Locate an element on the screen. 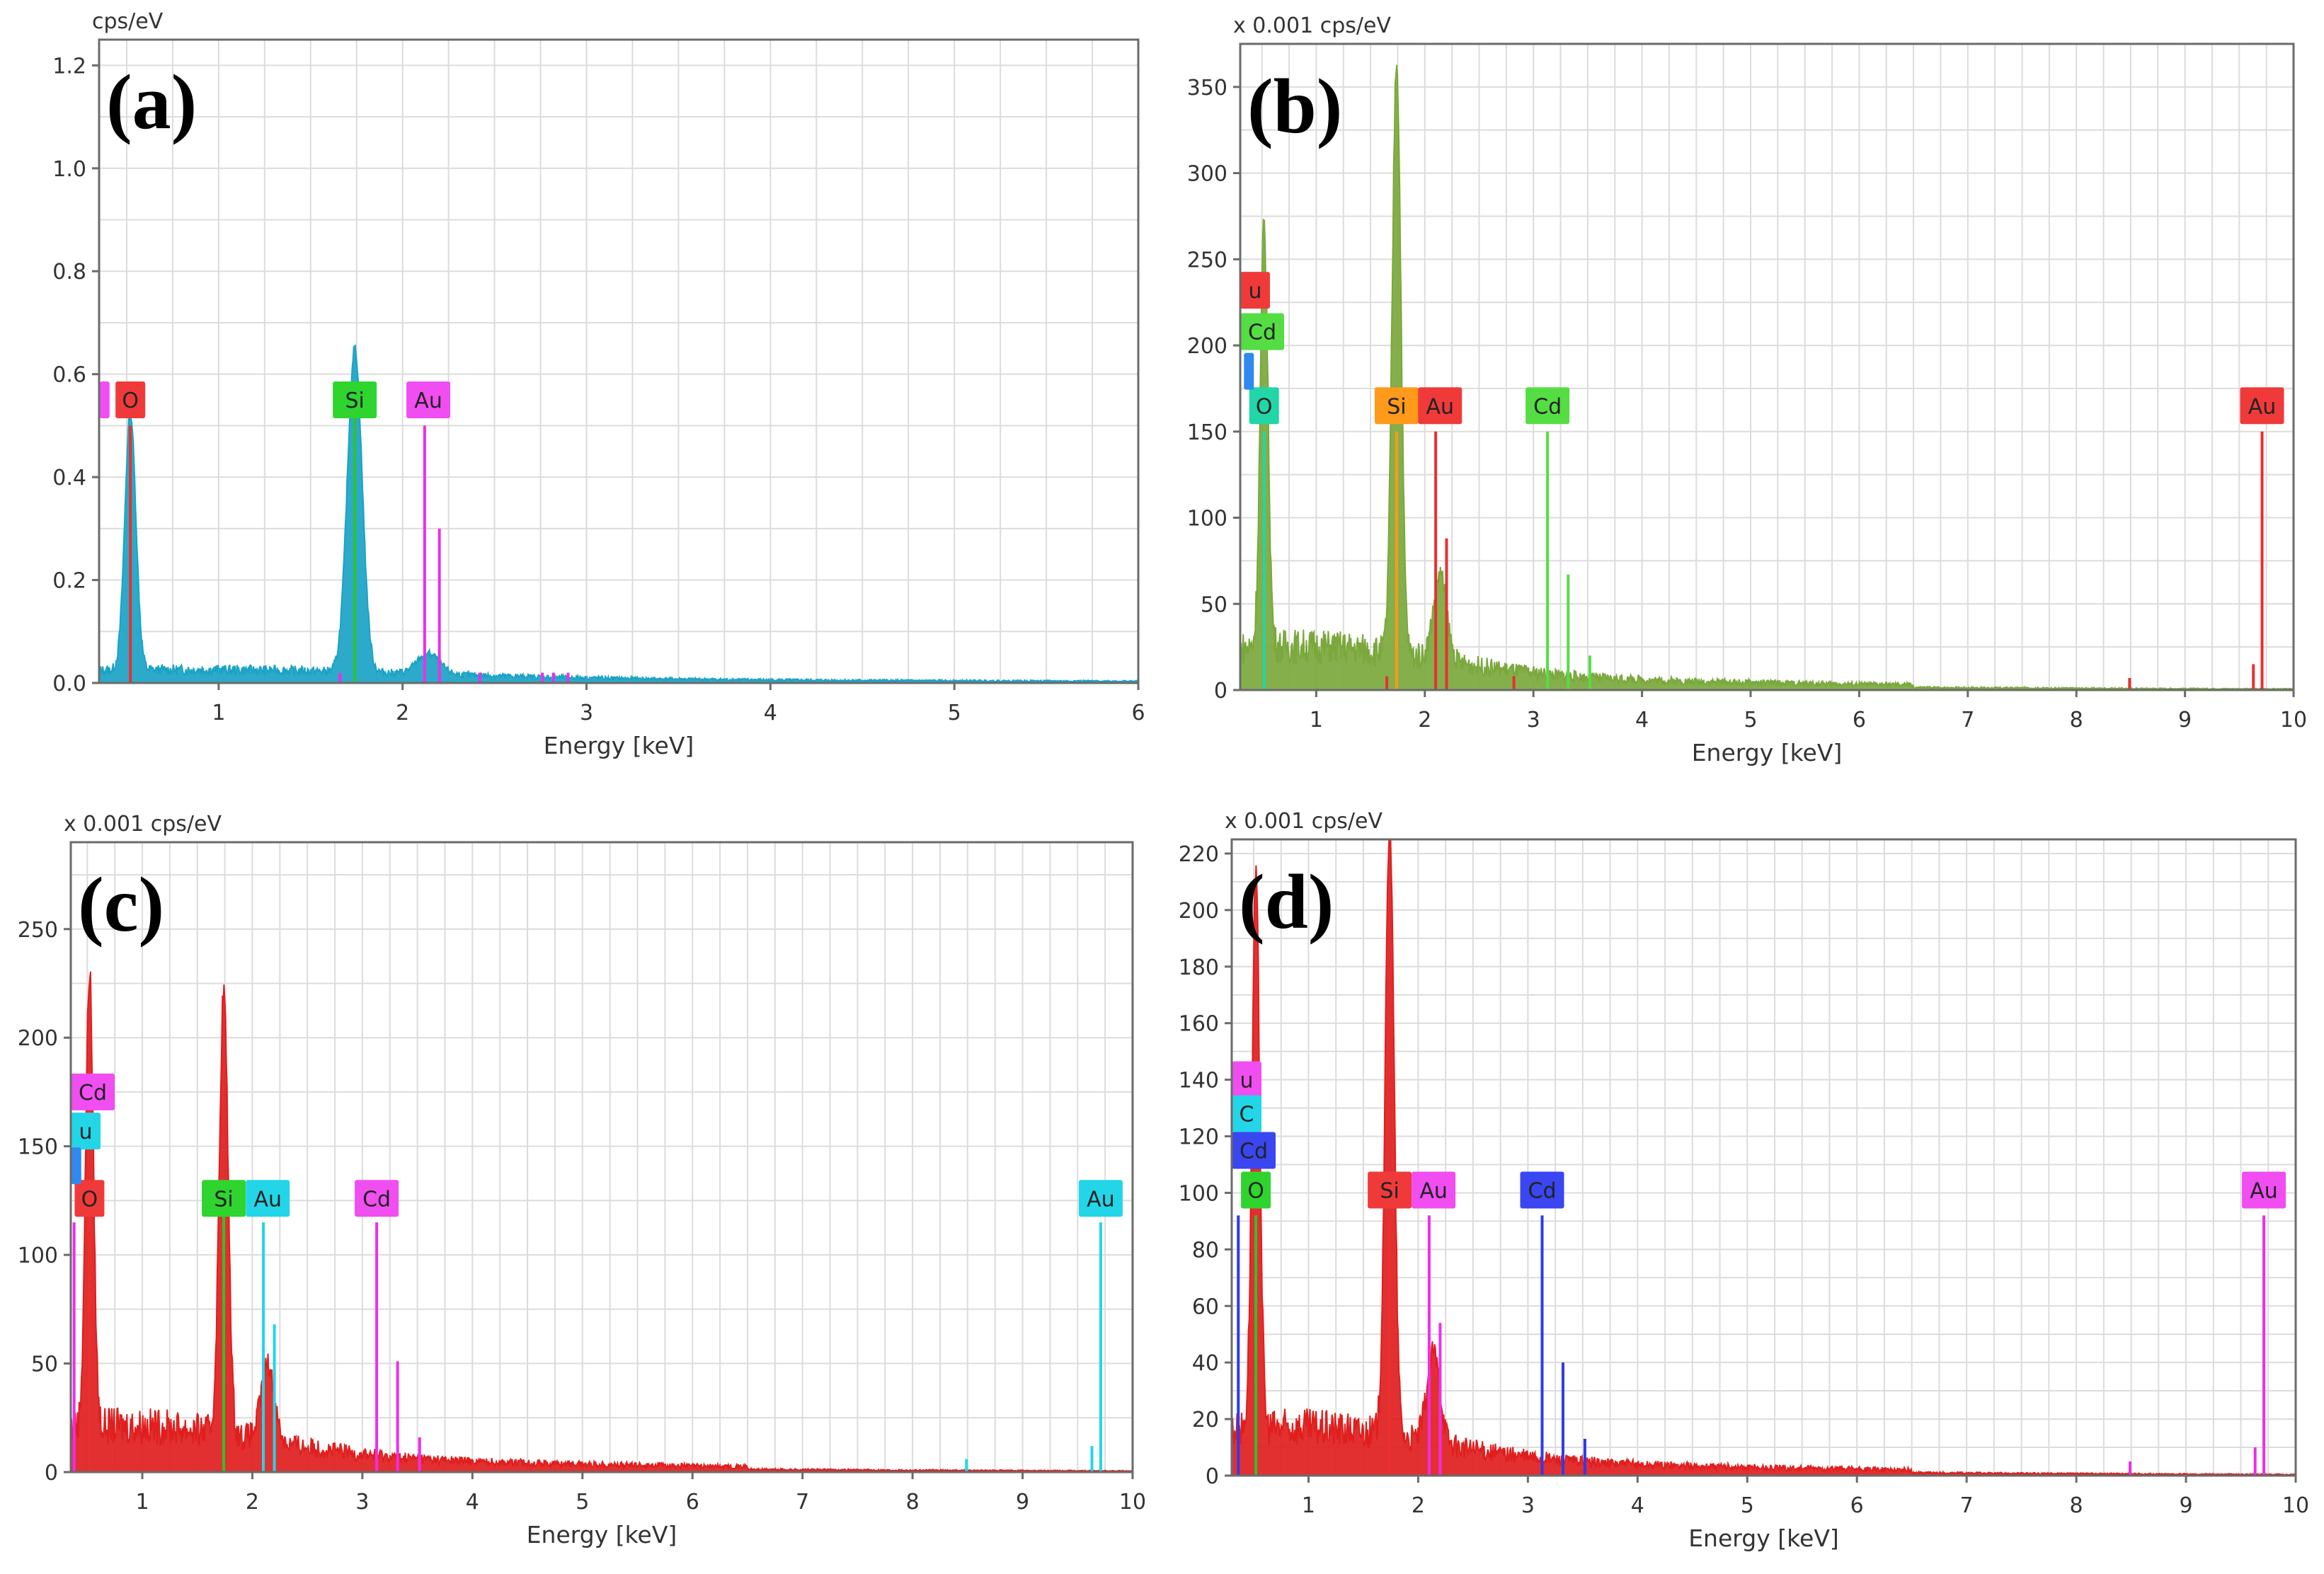  chart-1-element-tag-label-4: Au is located at coordinates (2262, 406).